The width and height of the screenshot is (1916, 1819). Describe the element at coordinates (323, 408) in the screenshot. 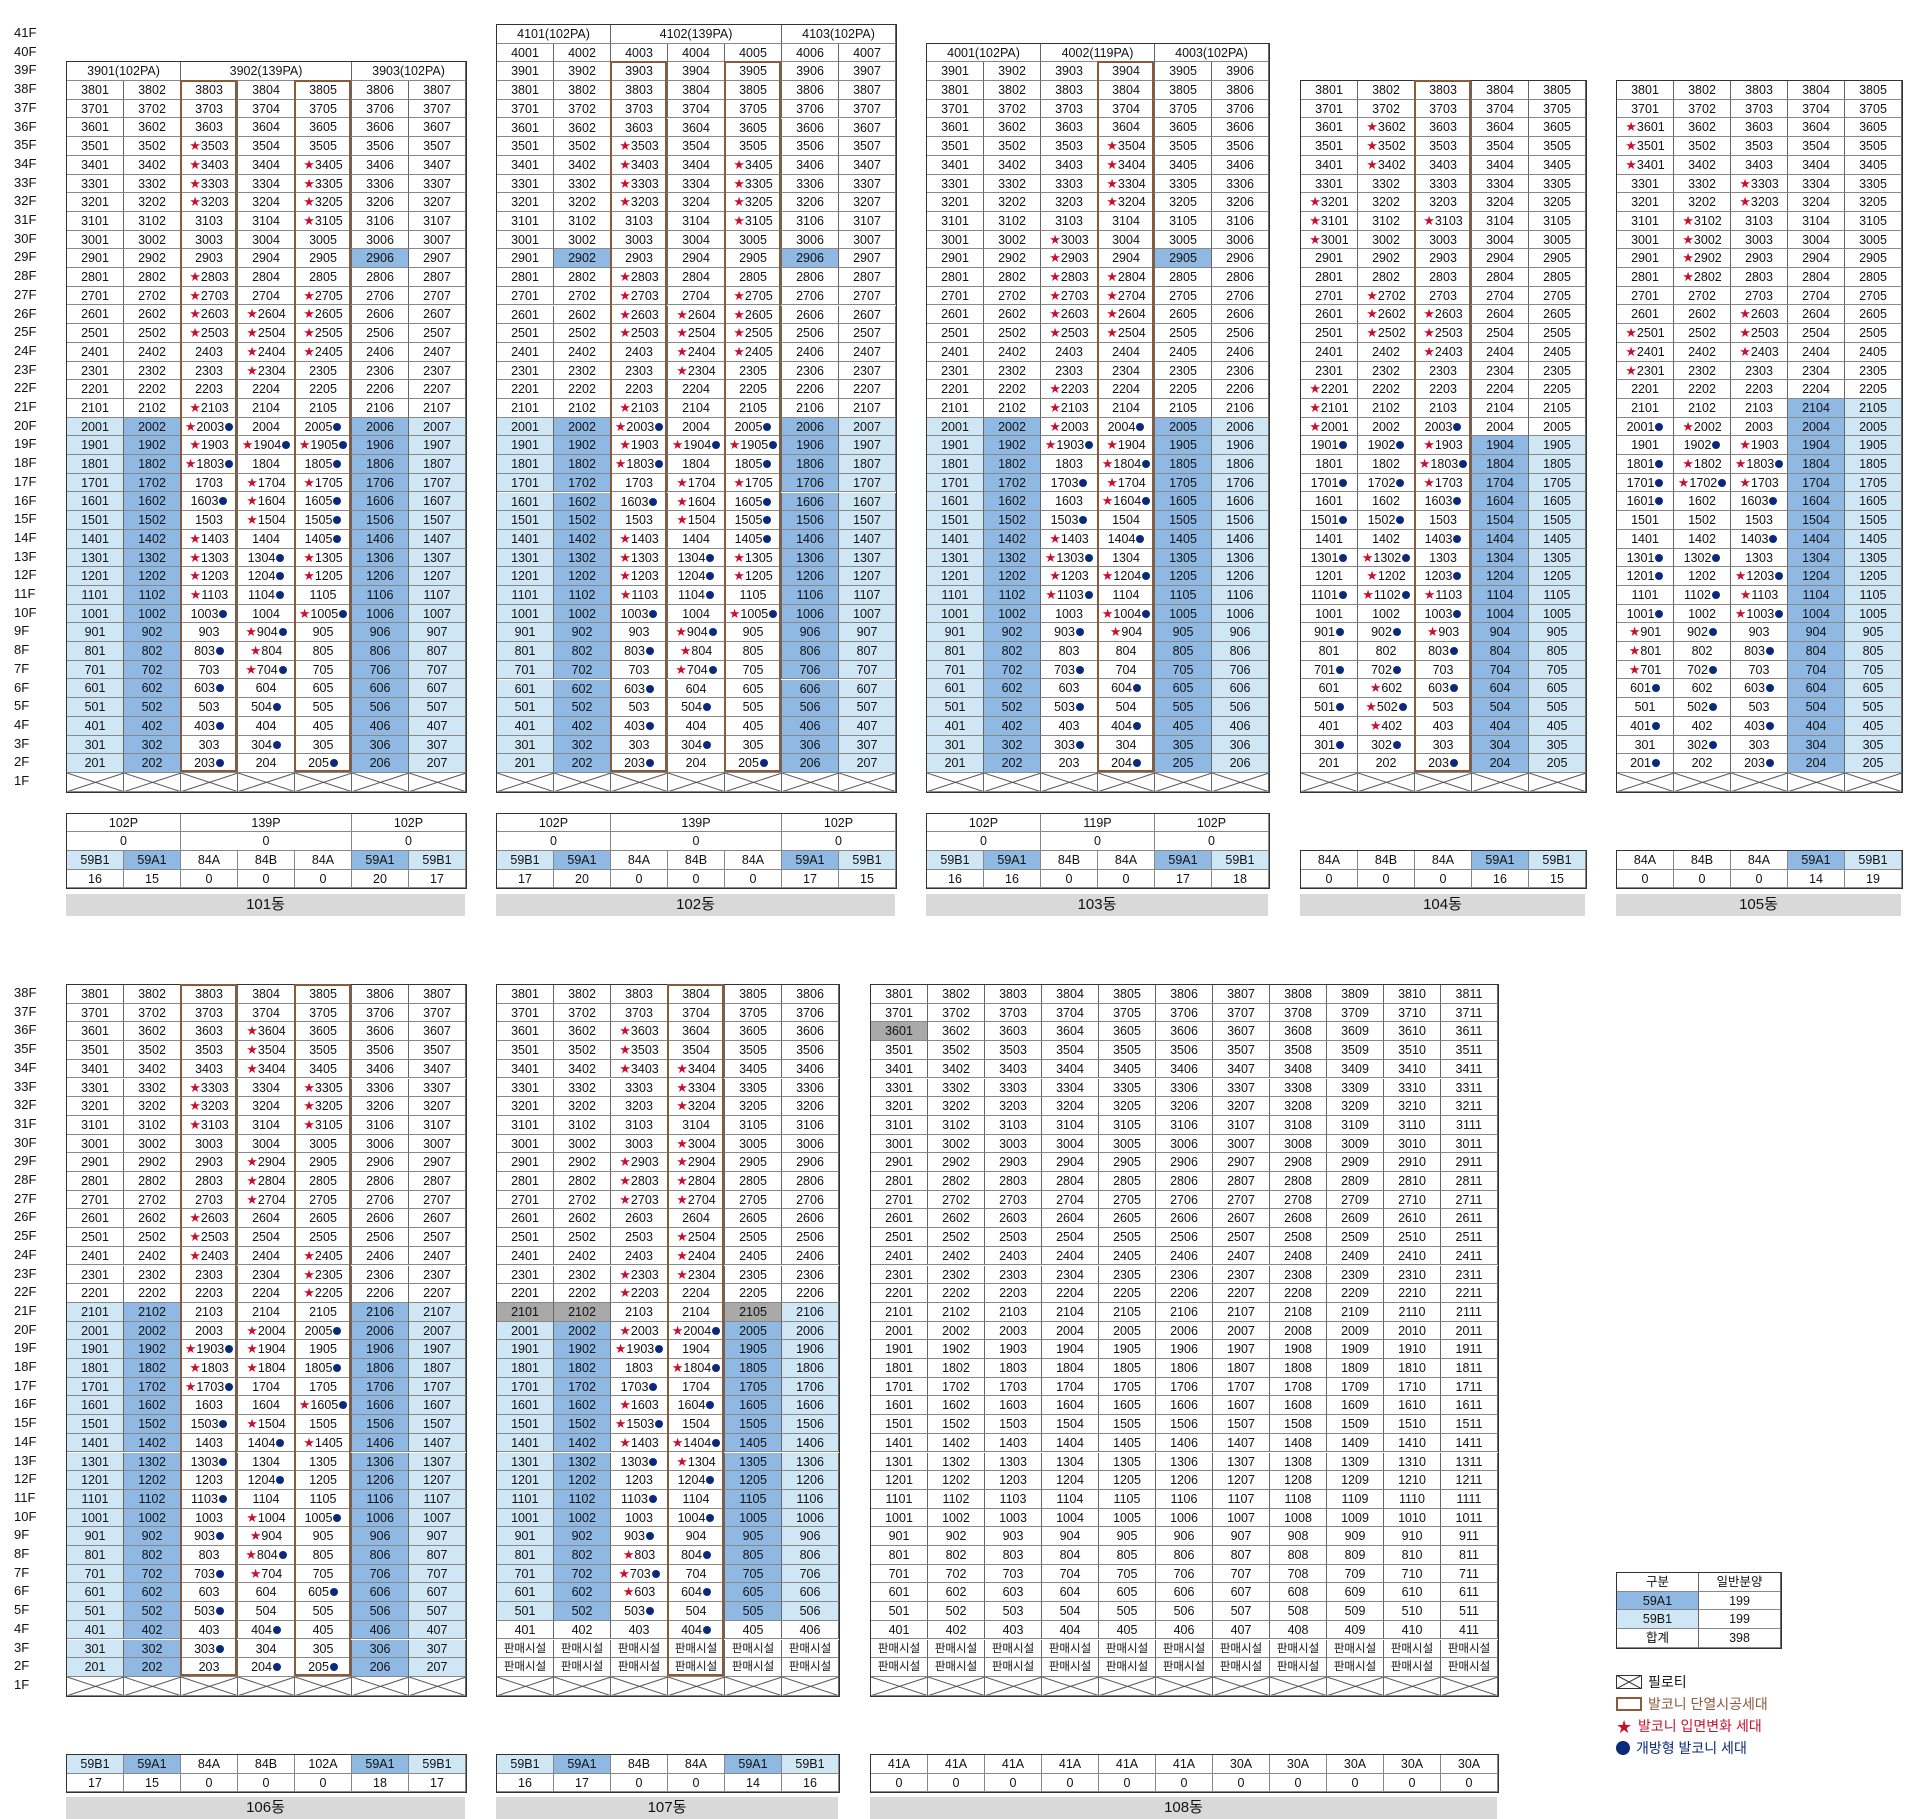

I see `unit-cell: 2105` at that location.